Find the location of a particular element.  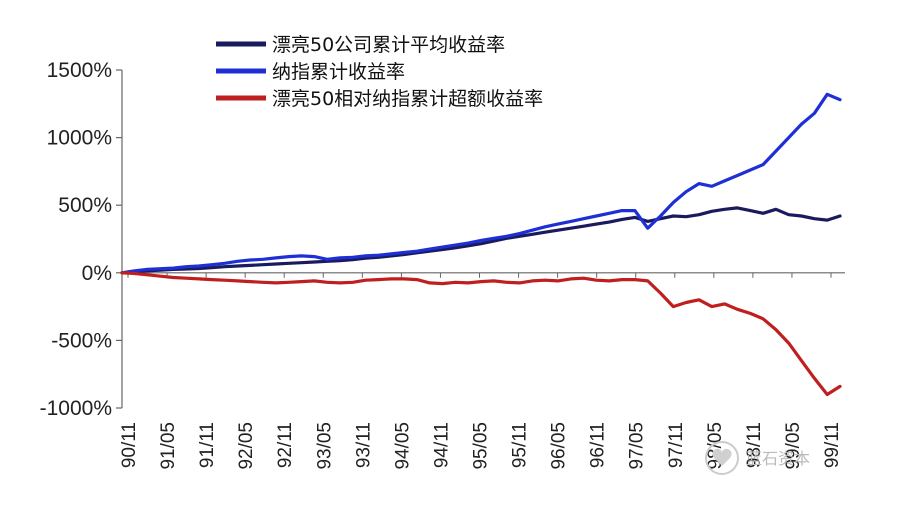

x-tick-label: 93/05 is located at coordinates (324, 446).